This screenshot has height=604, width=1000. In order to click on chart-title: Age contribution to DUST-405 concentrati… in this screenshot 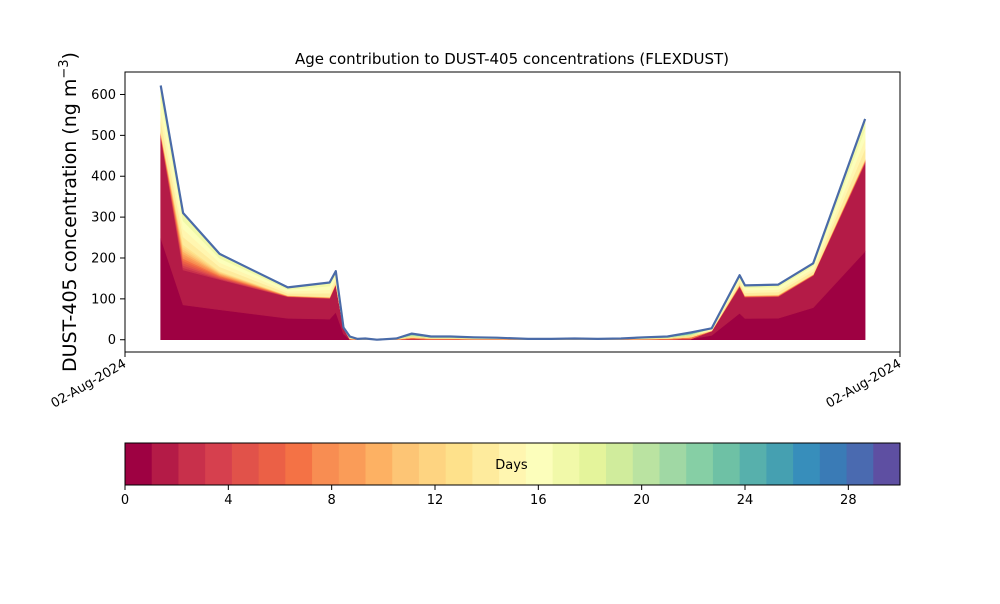, I will do `click(512, 59)`.